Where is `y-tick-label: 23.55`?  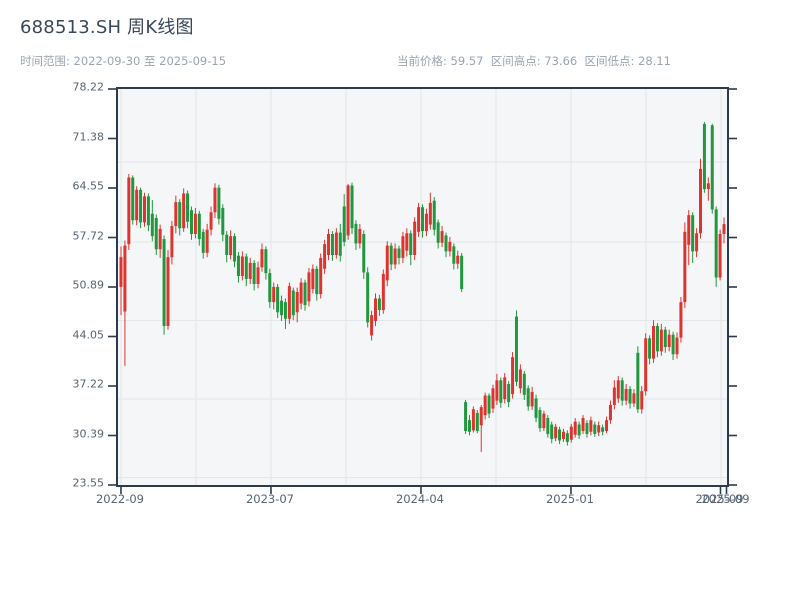 y-tick-label: 23.55 is located at coordinates (88, 483).